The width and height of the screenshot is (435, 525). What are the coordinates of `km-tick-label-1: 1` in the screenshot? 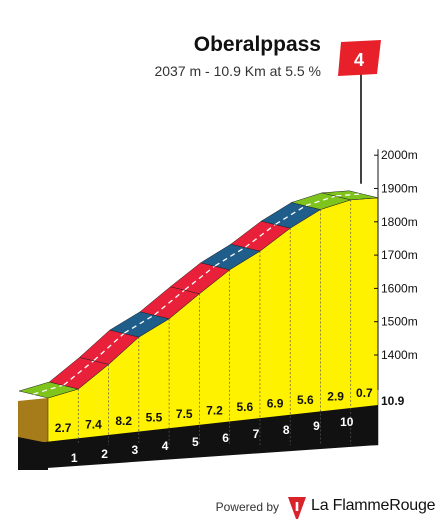 It's located at (74, 458).